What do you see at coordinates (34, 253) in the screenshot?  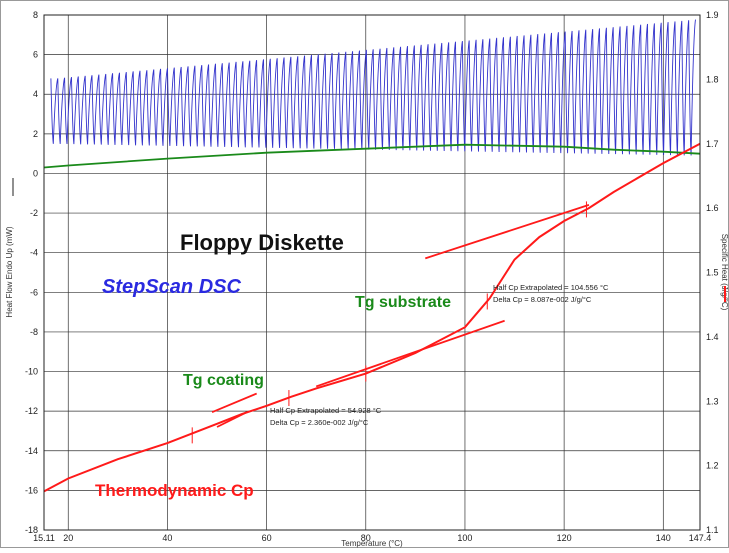 I see `y-left-tick-label: -4` at bounding box center [34, 253].